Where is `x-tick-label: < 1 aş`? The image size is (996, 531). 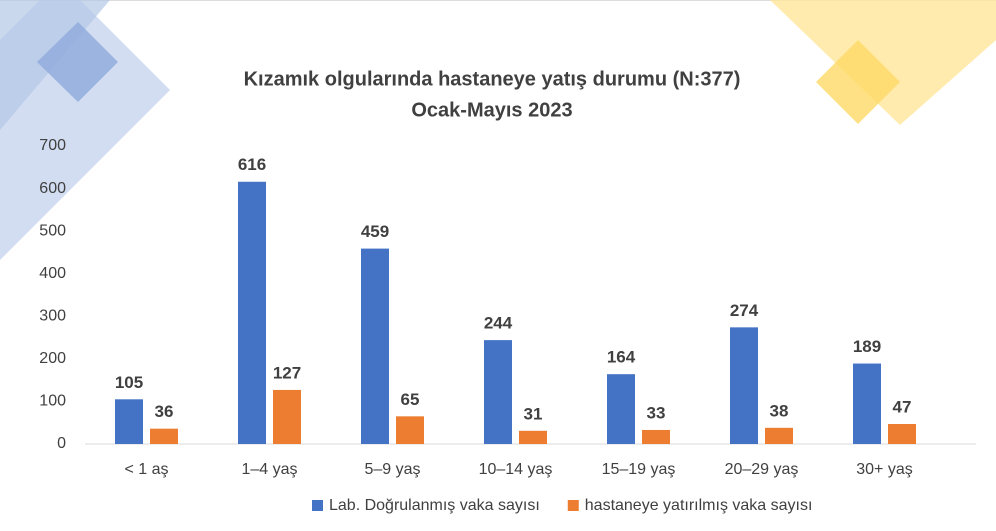 x-tick-label: < 1 aş is located at coordinates (146, 469).